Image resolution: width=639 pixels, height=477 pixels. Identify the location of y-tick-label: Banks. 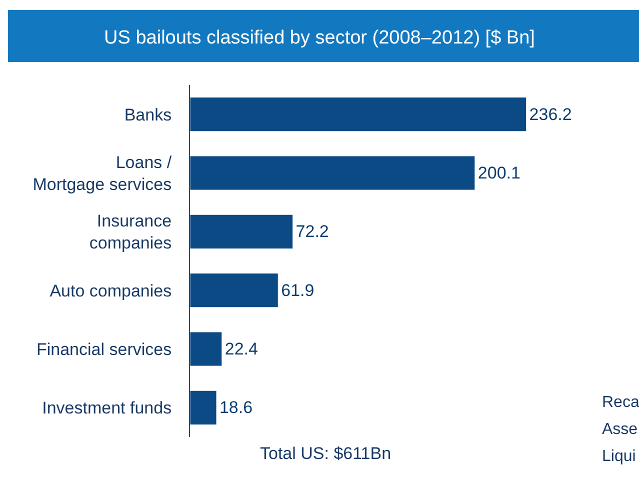
(148, 114).